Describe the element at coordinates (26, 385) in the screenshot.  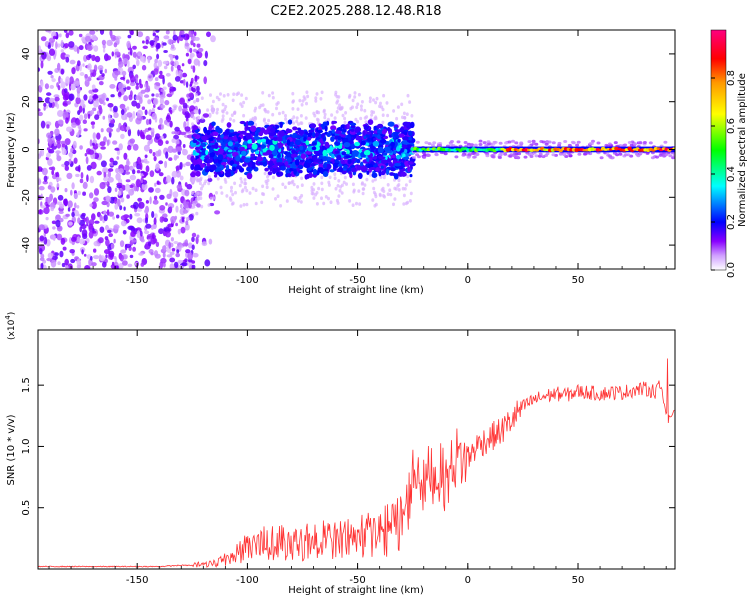
I see `y-tick-label: 1.5` at that location.